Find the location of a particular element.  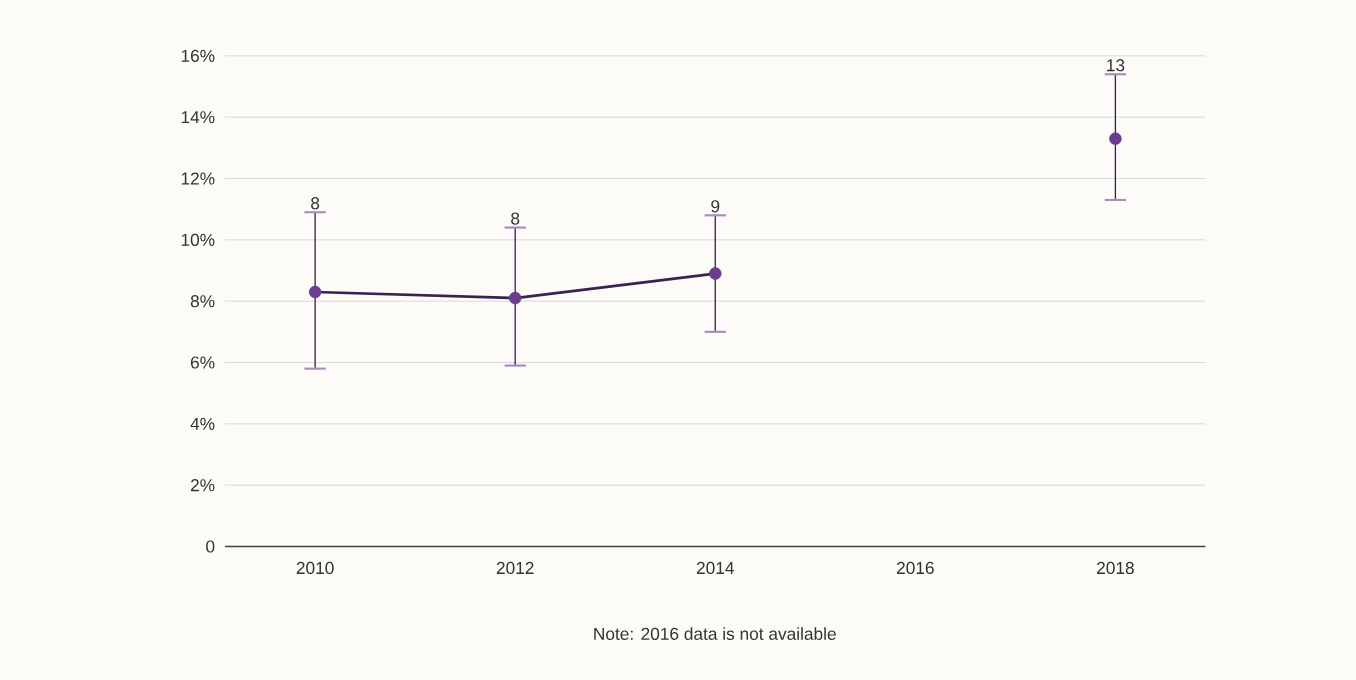

annotation: 9 is located at coordinates (715, 206).